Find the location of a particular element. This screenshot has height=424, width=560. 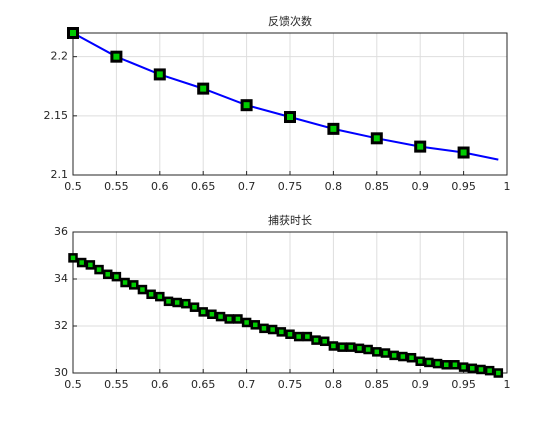

chart-title: 捕获时长 is located at coordinates (290, 220).